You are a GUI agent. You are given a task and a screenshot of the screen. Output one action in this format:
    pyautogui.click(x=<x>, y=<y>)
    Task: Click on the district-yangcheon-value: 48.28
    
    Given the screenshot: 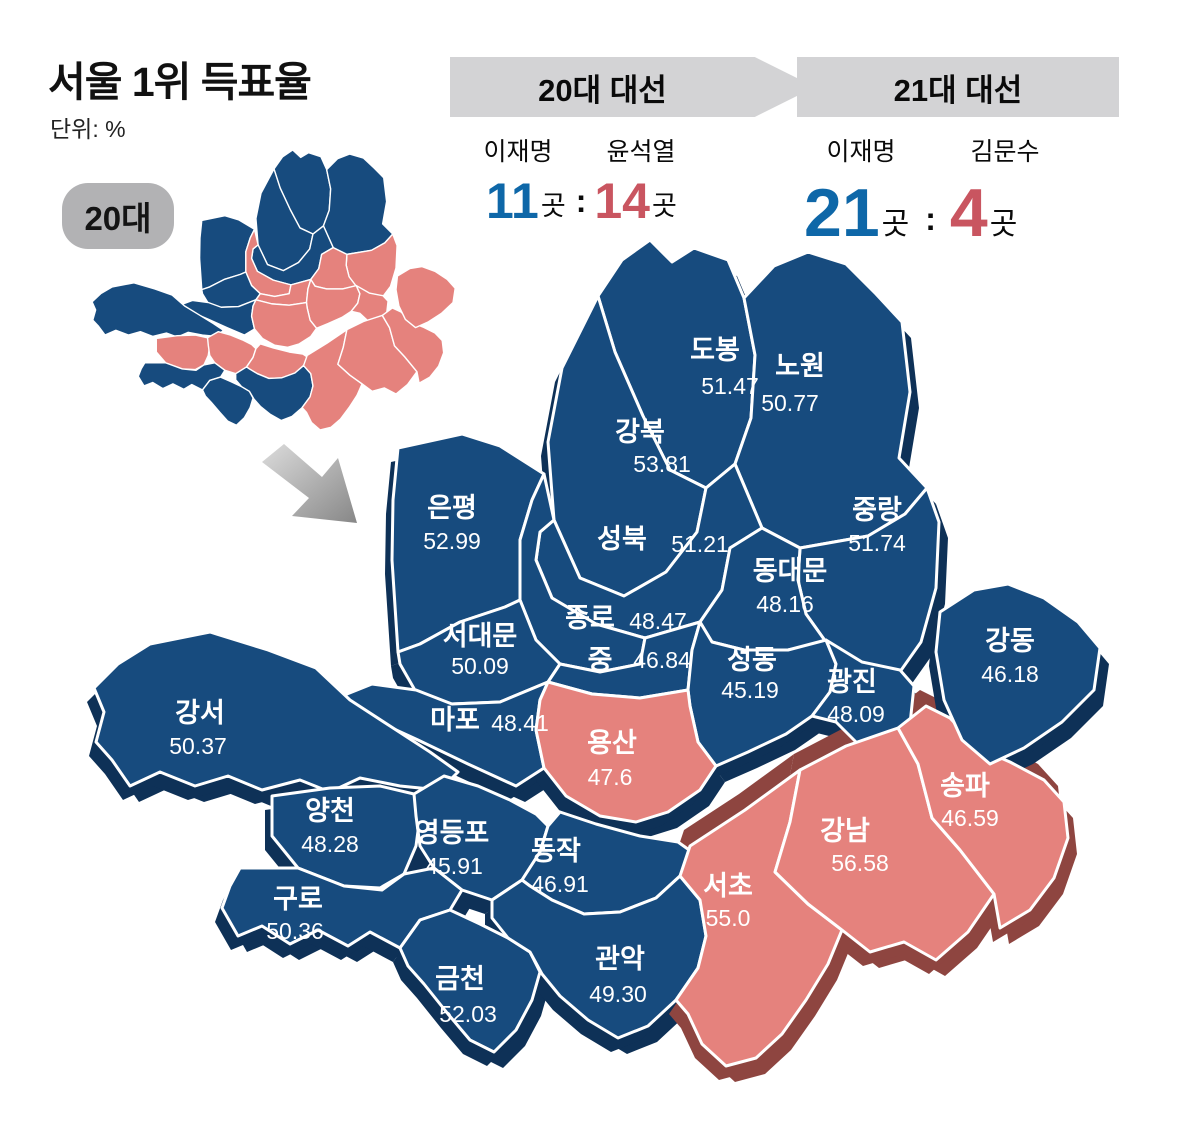 What is the action you would take?
    pyautogui.click(x=330, y=844)
    